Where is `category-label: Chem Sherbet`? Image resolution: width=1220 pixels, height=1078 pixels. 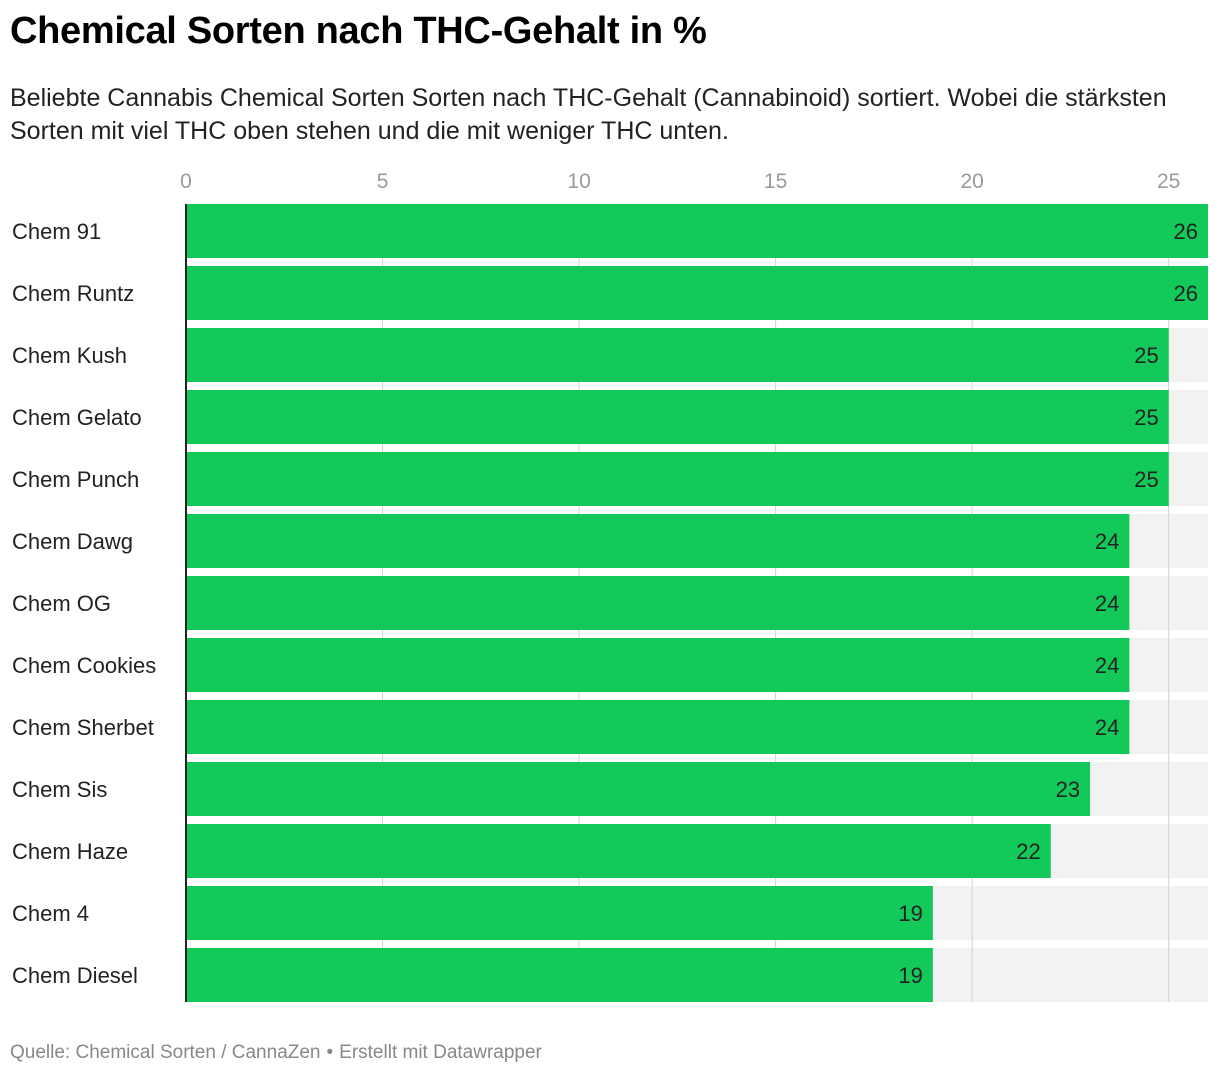 category-label: Chem Sherbet is located at coordinates (83, 727).